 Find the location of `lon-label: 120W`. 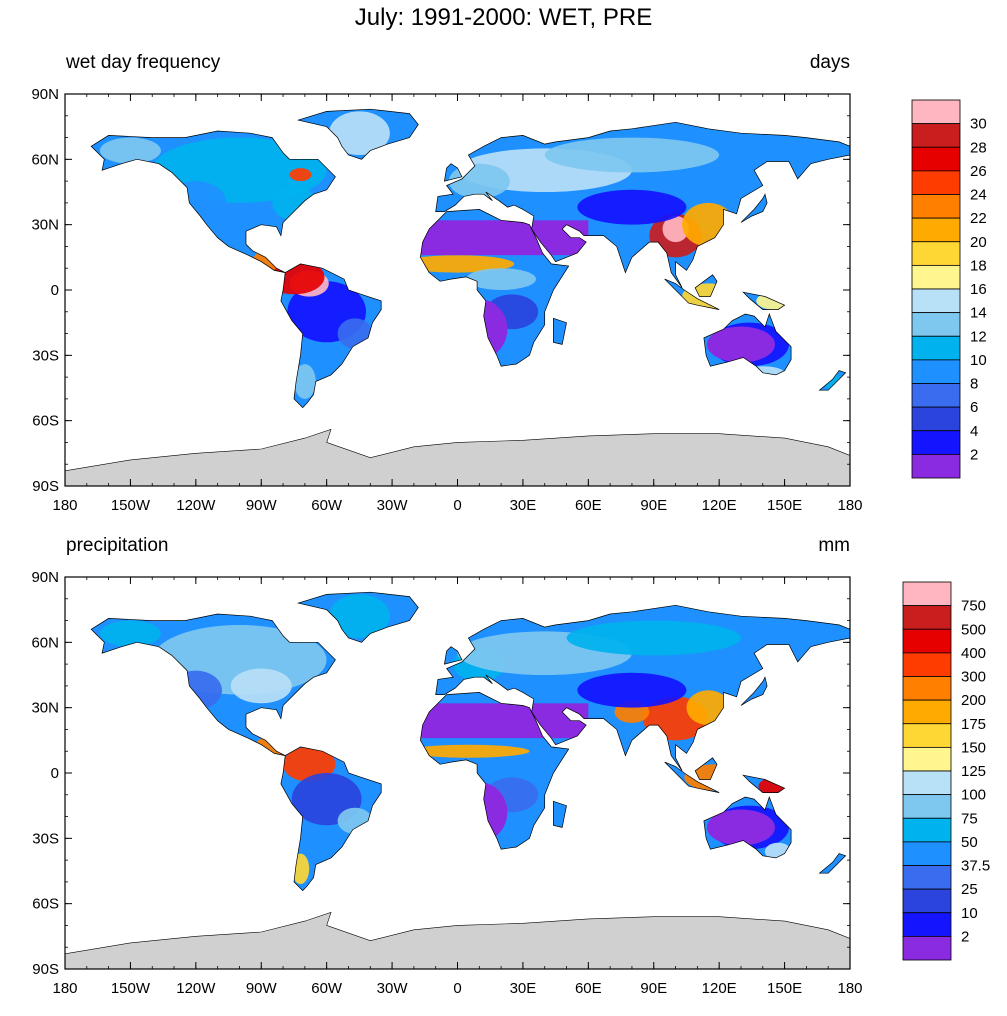

lon-label: 120W is located at coordinates (196, 505).